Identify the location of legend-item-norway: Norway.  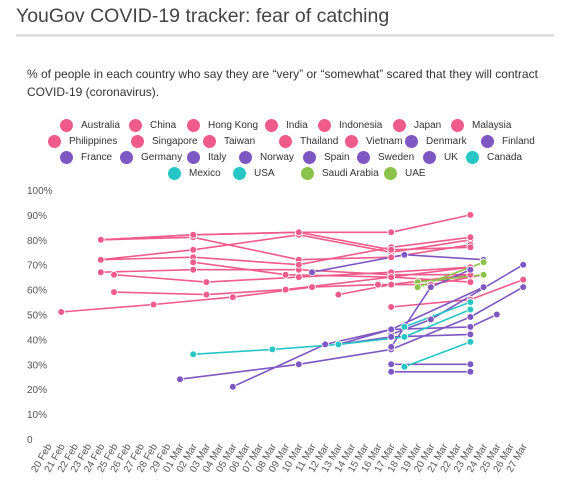
(266, 157).